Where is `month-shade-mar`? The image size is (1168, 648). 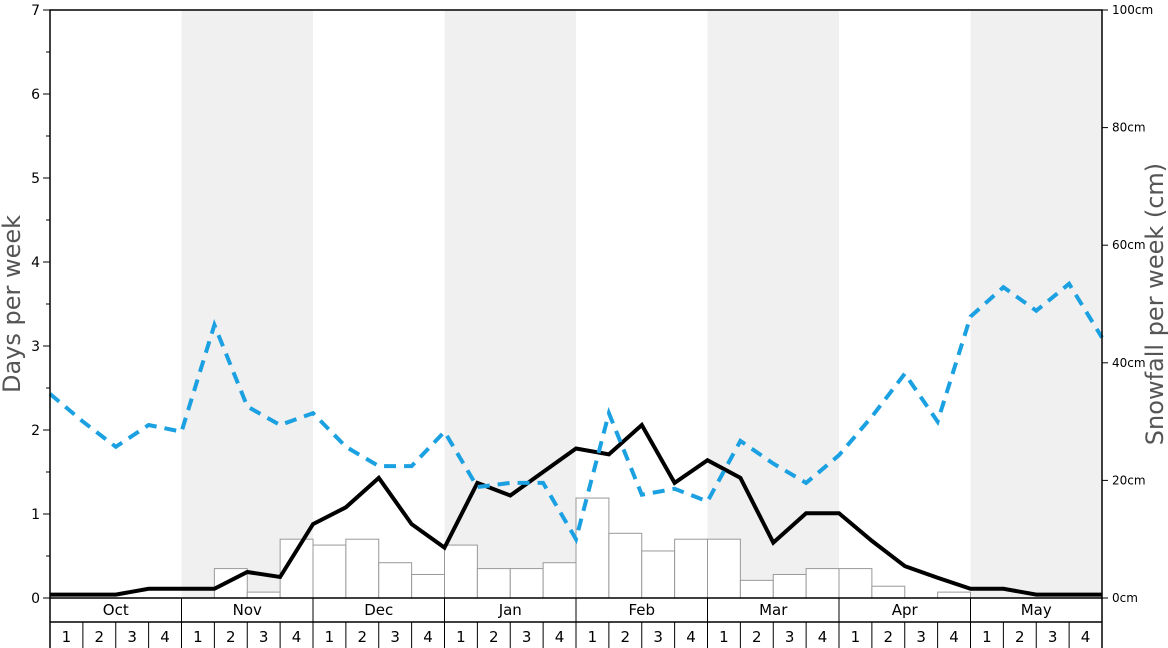
month-shade-mar is located at coordinates (773, 304).